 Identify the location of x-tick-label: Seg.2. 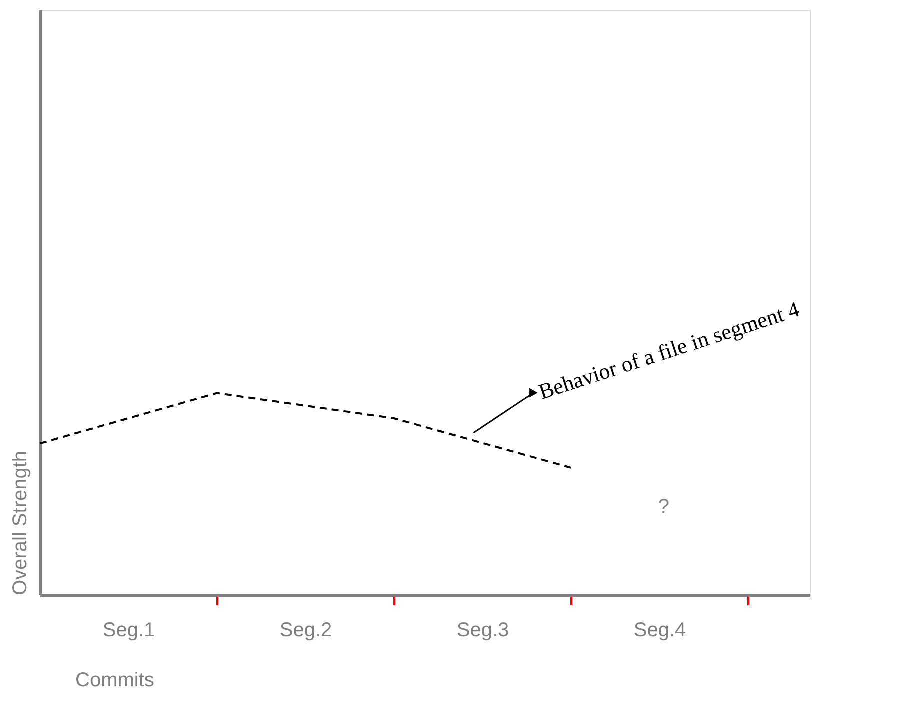
(306, 631).